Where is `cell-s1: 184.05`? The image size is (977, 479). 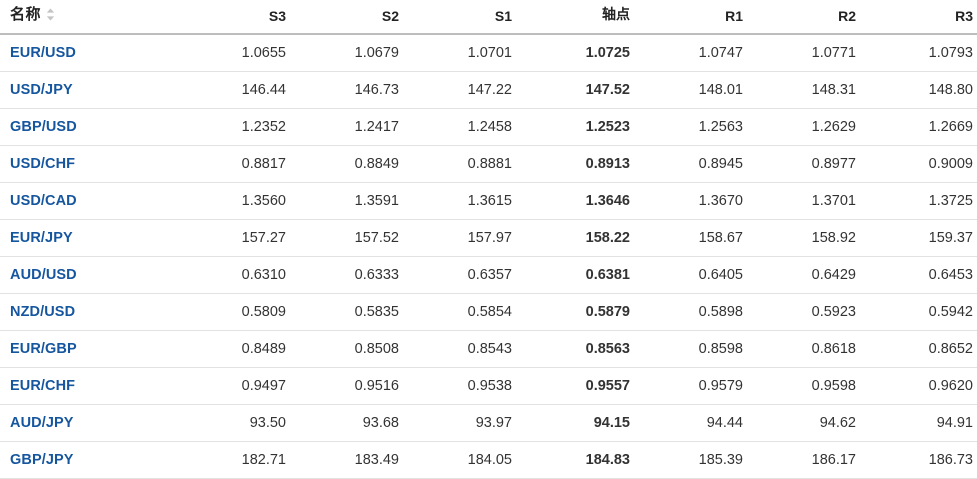 cell-s1: 184.05 is located at coordinates (465, 460).